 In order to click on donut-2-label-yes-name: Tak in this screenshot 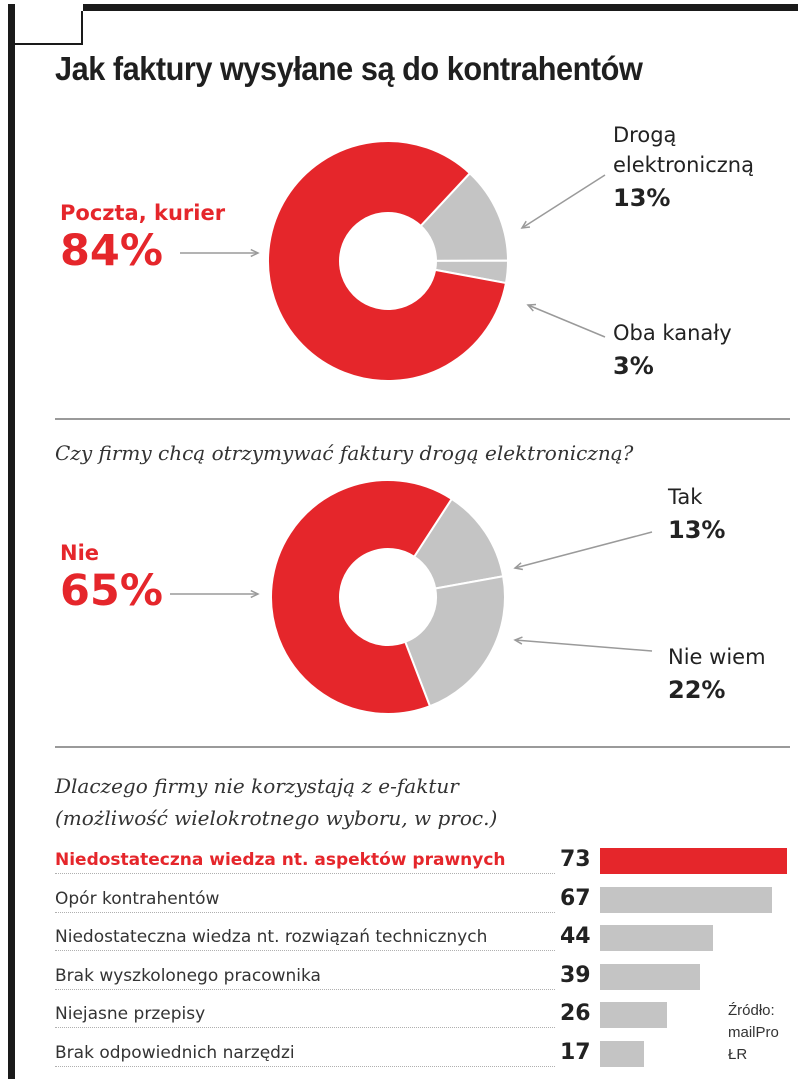, I will do `click(696, 497)`.